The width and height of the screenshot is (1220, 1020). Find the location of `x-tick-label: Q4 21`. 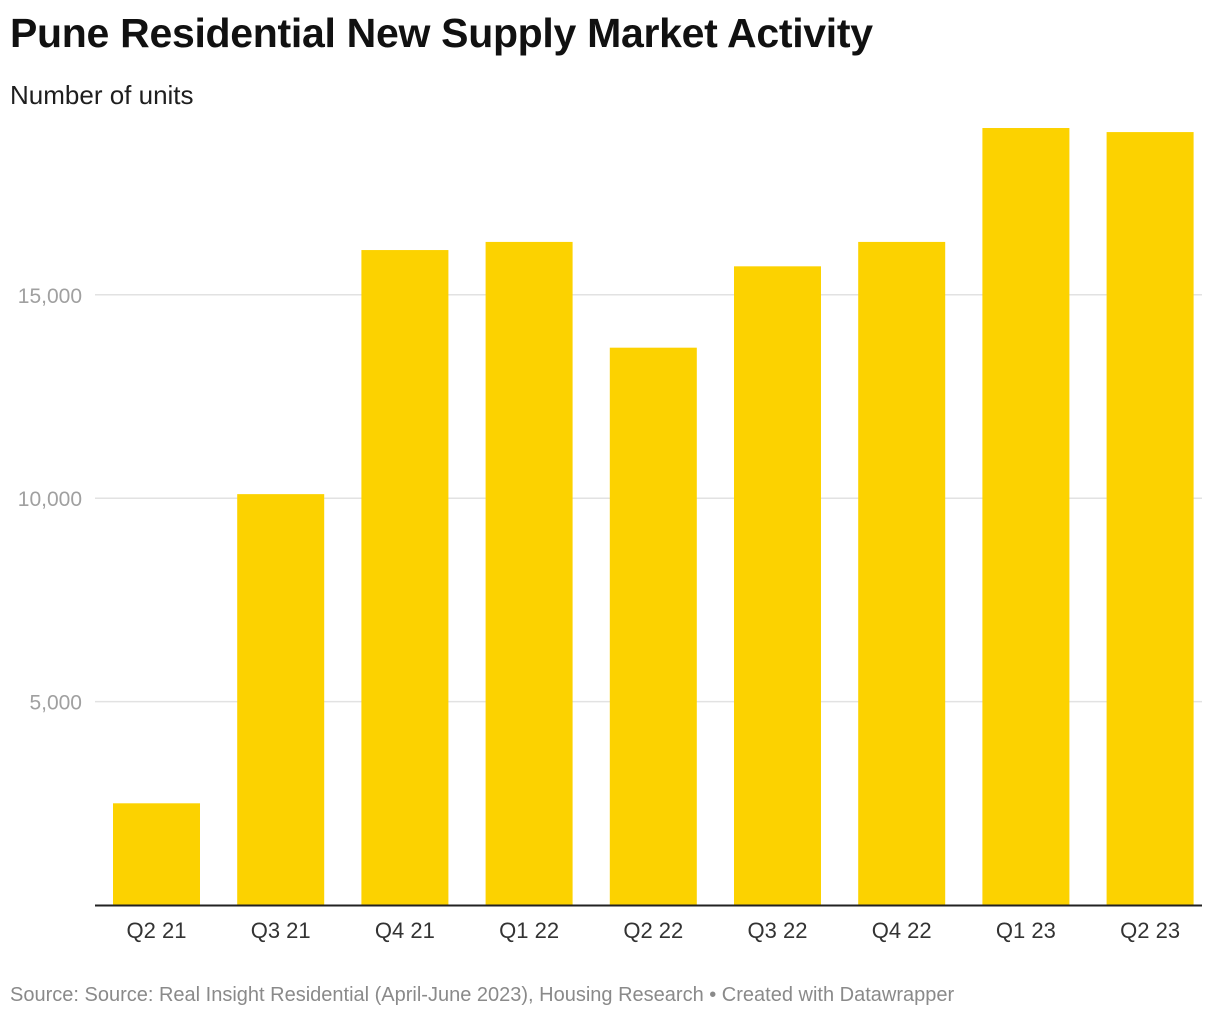

x-tick-label: Q4 21 is located at coordinates (405, 930).